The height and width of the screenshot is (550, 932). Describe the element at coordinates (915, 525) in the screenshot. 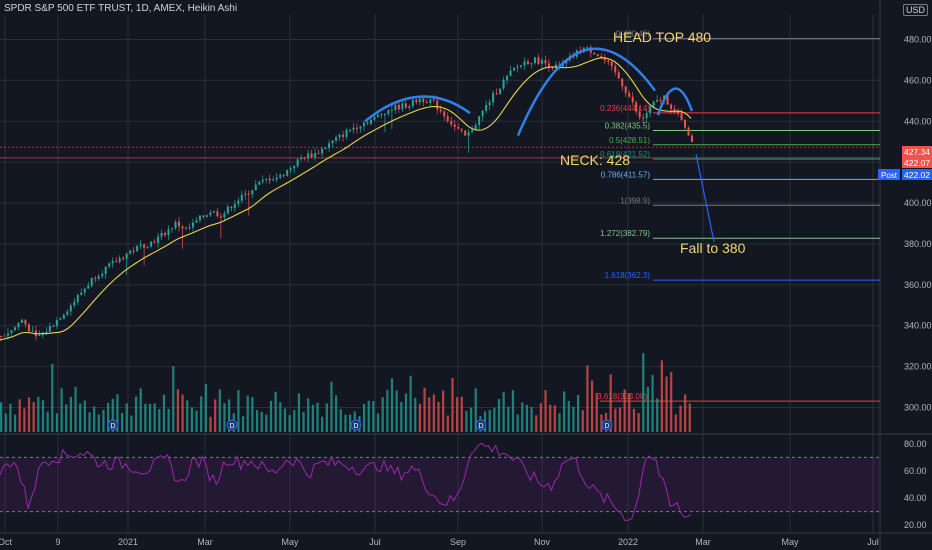

I see `rsi-tick-label: 20.00` at that location.